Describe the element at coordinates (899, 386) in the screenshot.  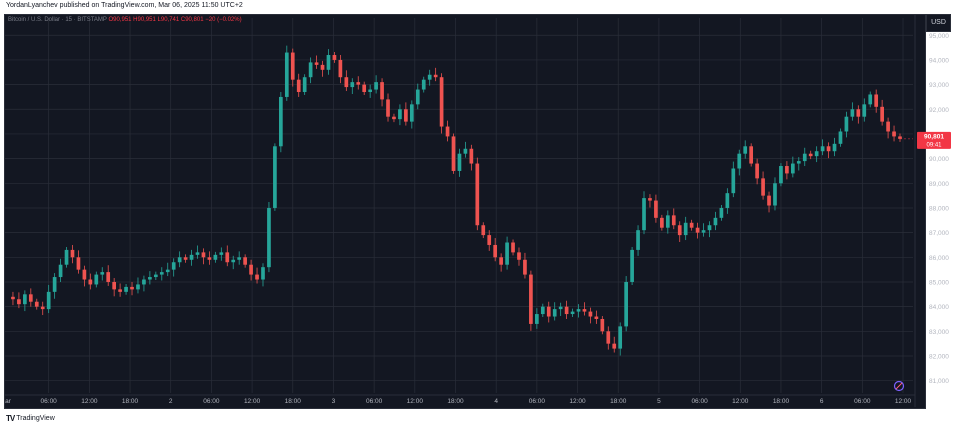
I see `replay-marker-icon` at that location.